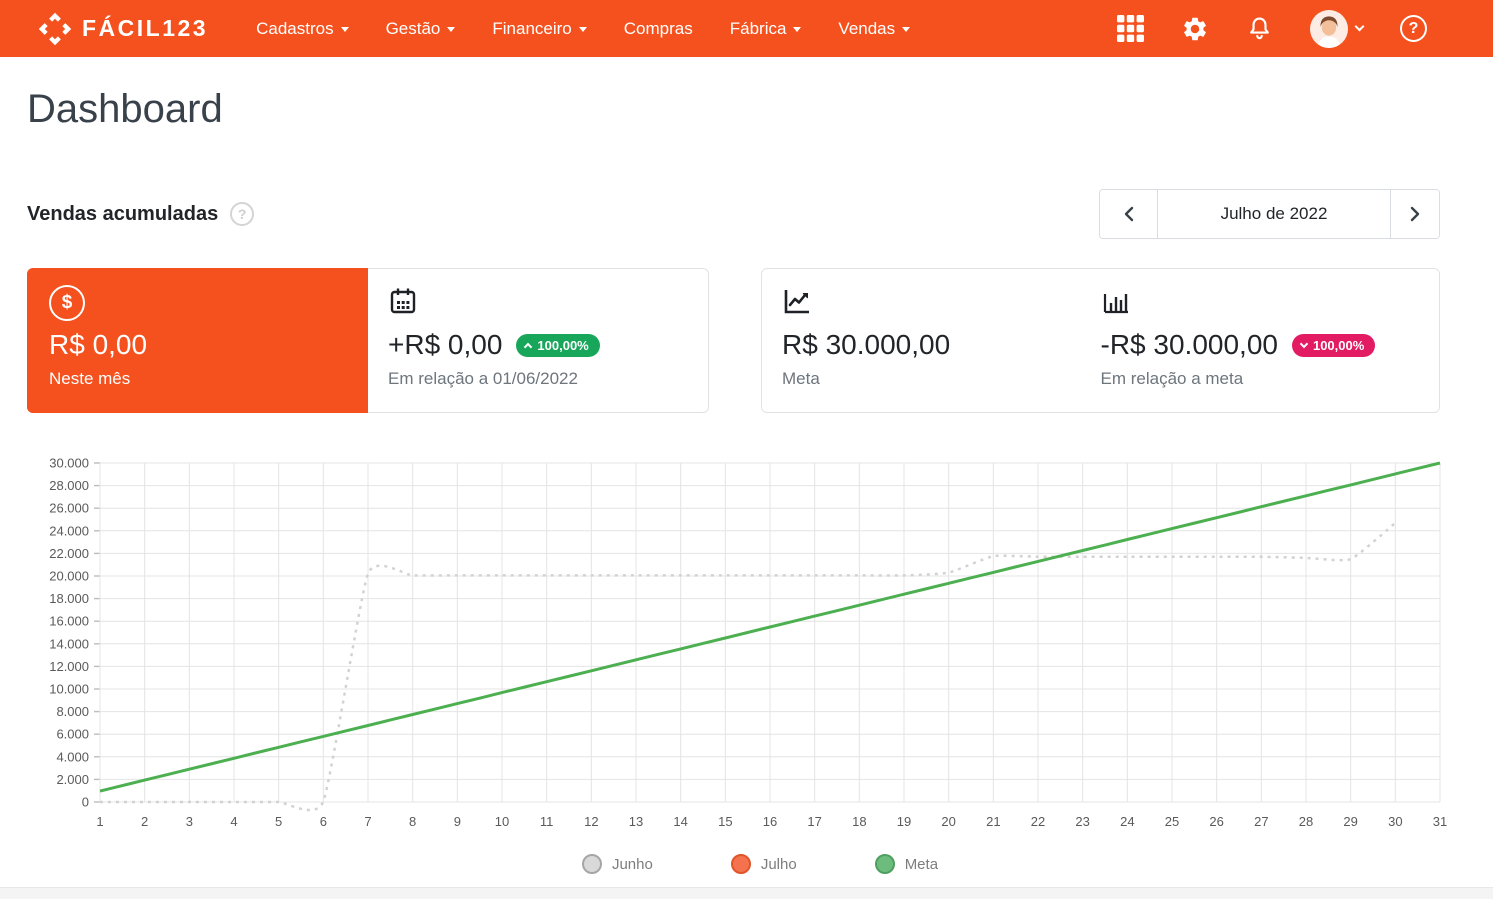 This screenshot has height=908, width=1493. I want to click on goal-label: Meta, so click(801, 378).